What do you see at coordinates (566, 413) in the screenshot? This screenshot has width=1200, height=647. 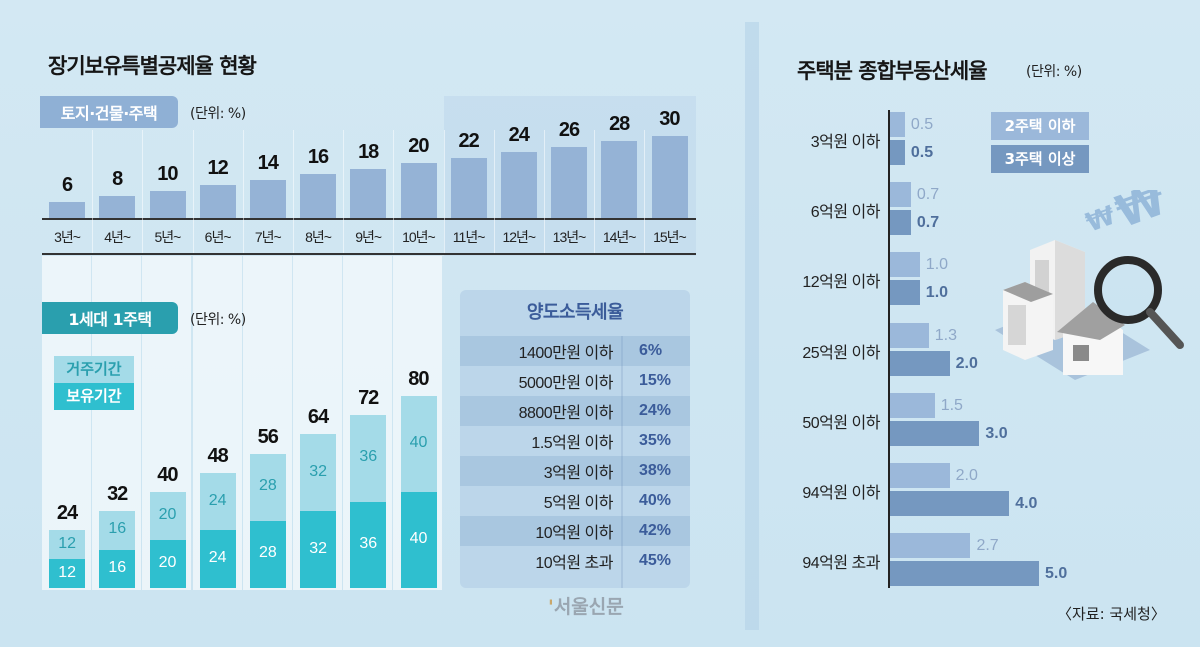 I see `tax-bracket: 8800만원 이하` at bounding box center [566, 413].